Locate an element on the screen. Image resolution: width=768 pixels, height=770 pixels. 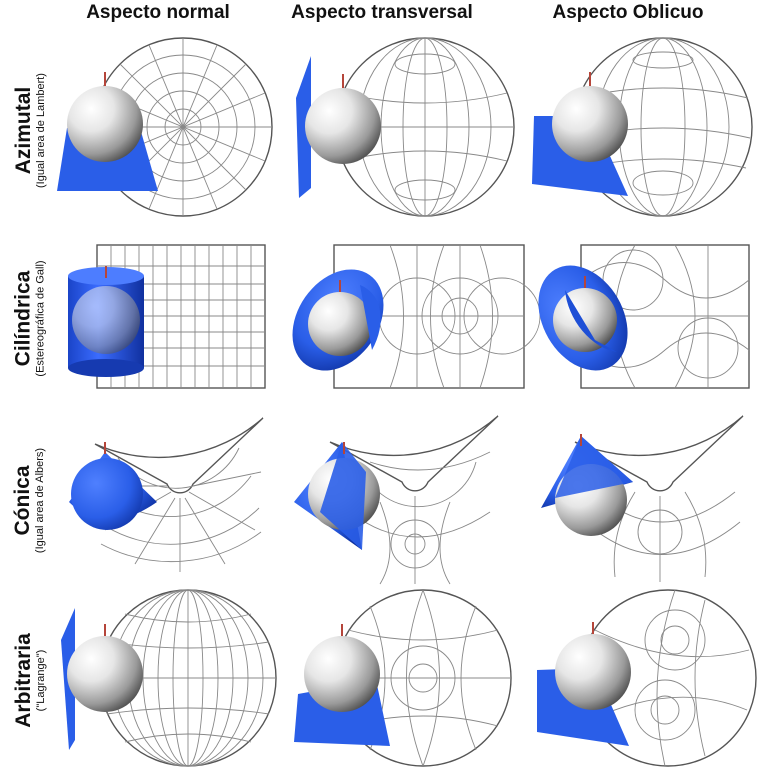
column-header-transversal: Aspecto transversal is located at coordinates (382, 12).